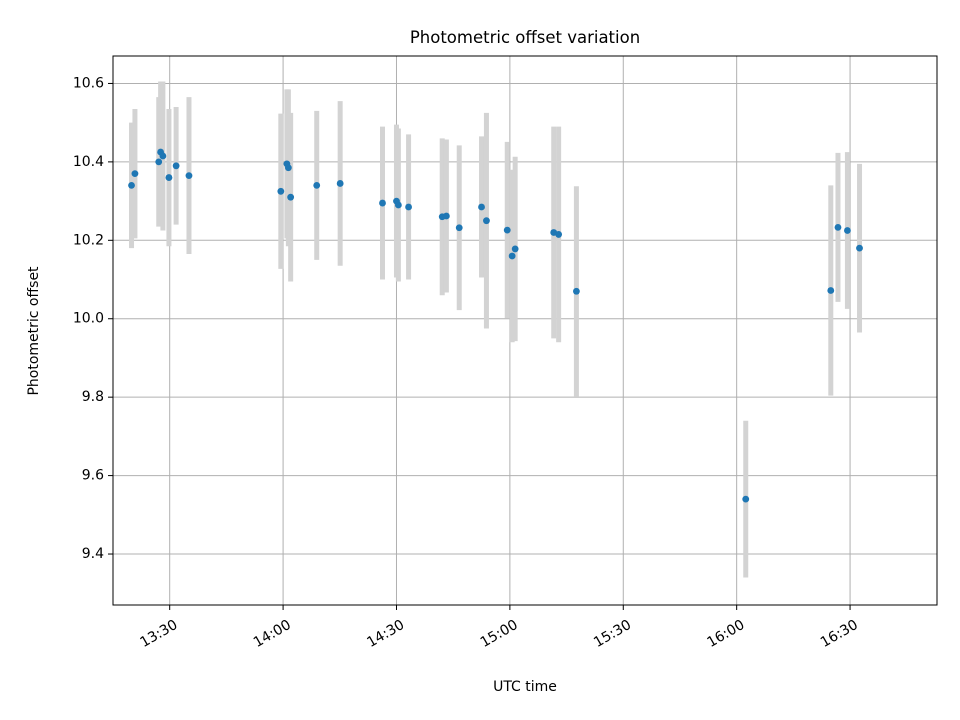 The image size is (960, 720). I want to click on y-tick-label: 10.4, so click(88, 162).